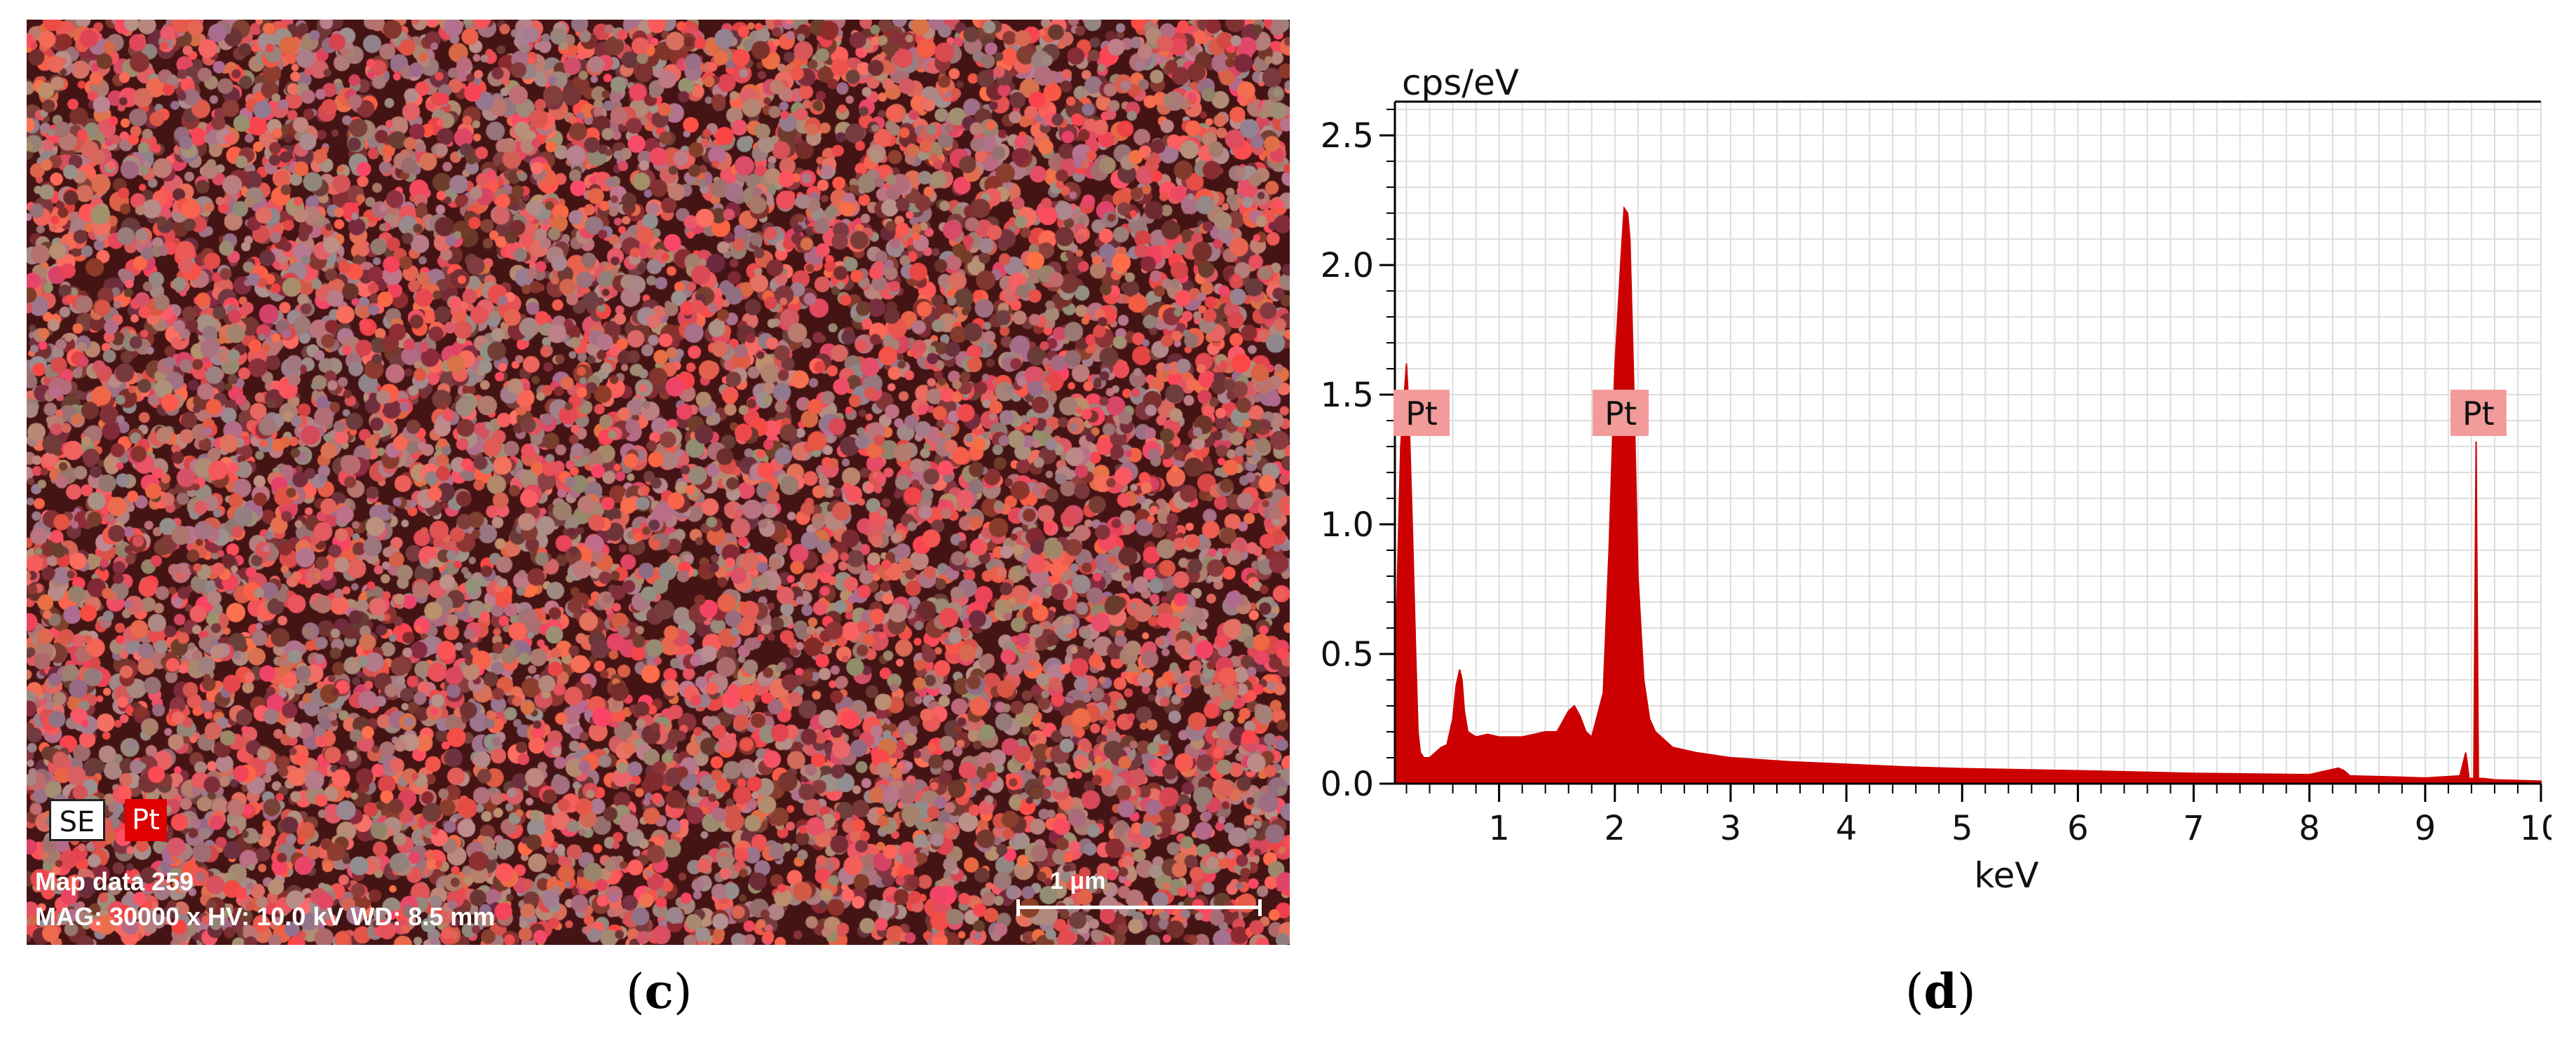  What do you see at coordinates (2309, 828) in the screenshot?
I see `x-tick-label: 8` at bounding box center [2309, 828].